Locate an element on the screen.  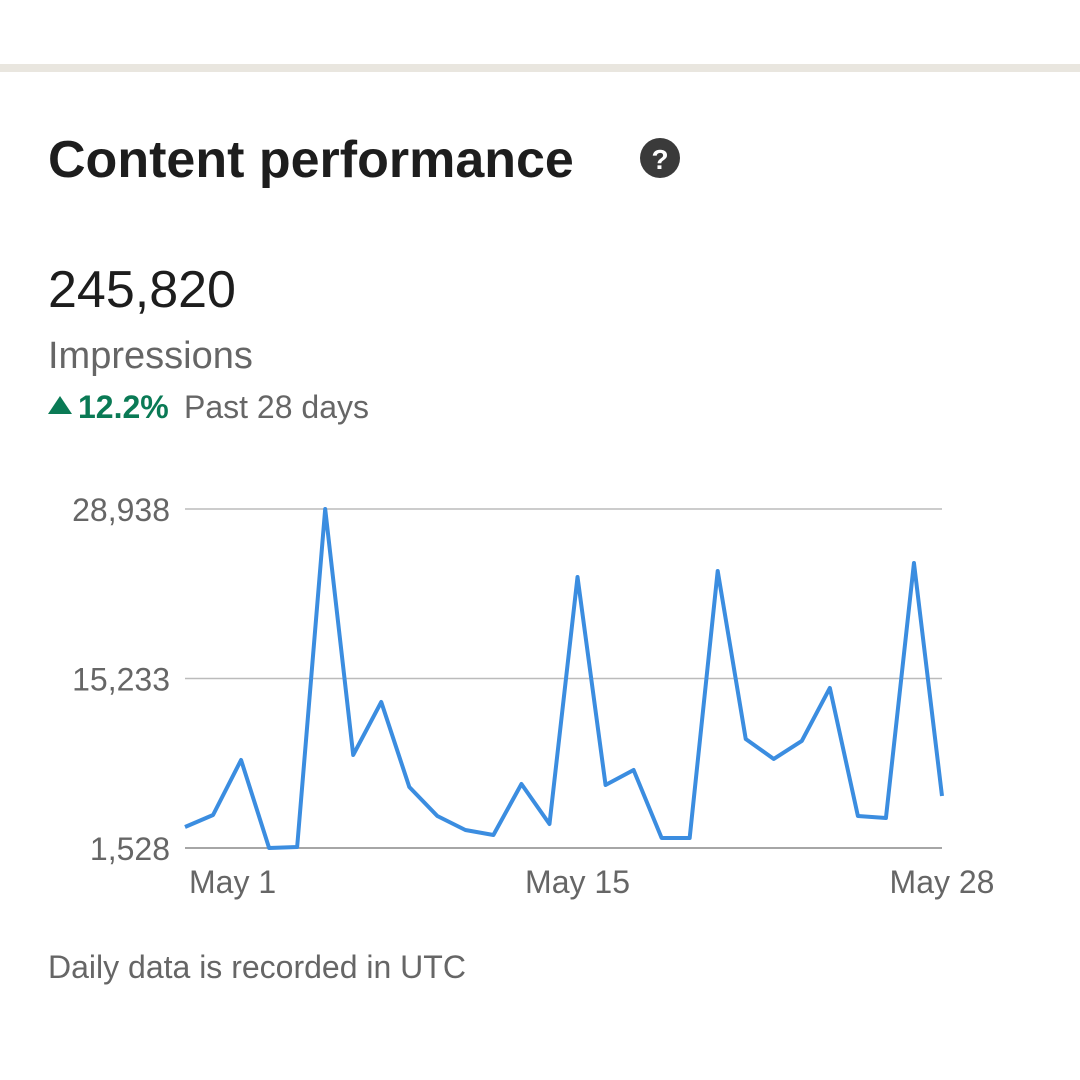
help-icon is located at coordinates (660, 158).